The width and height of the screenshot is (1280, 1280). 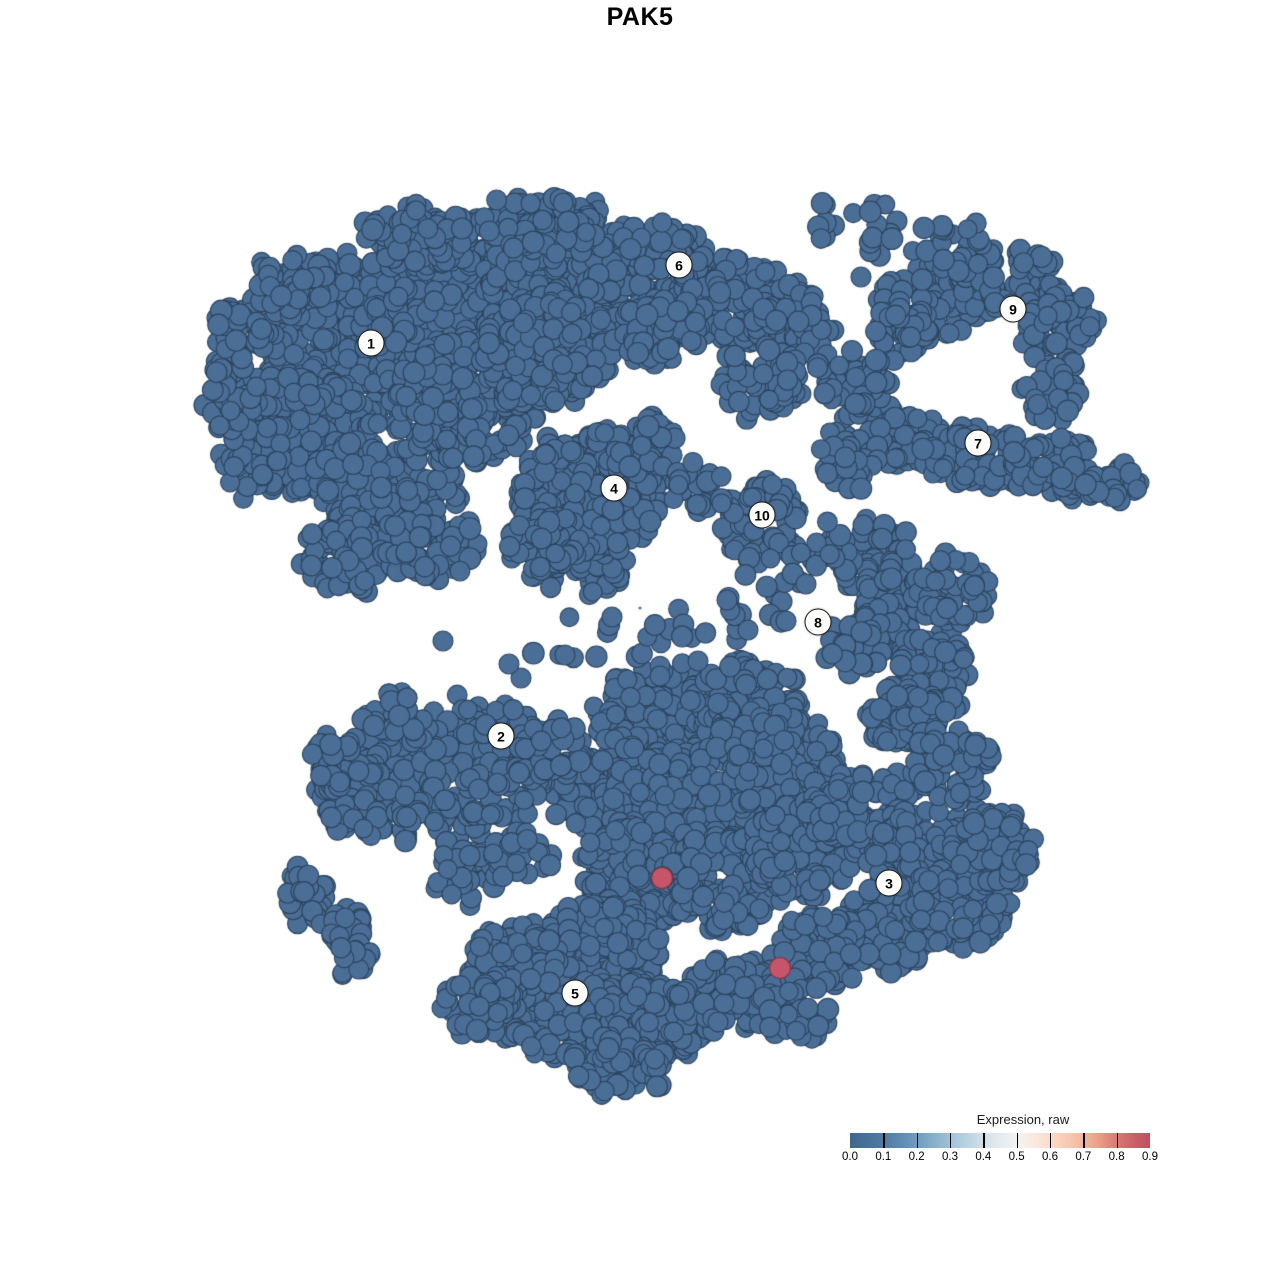 What do you see at coordinates (501, 736) in the screenshot?
I see `cluster-label-2: 2` at bounding box center [501, 736].